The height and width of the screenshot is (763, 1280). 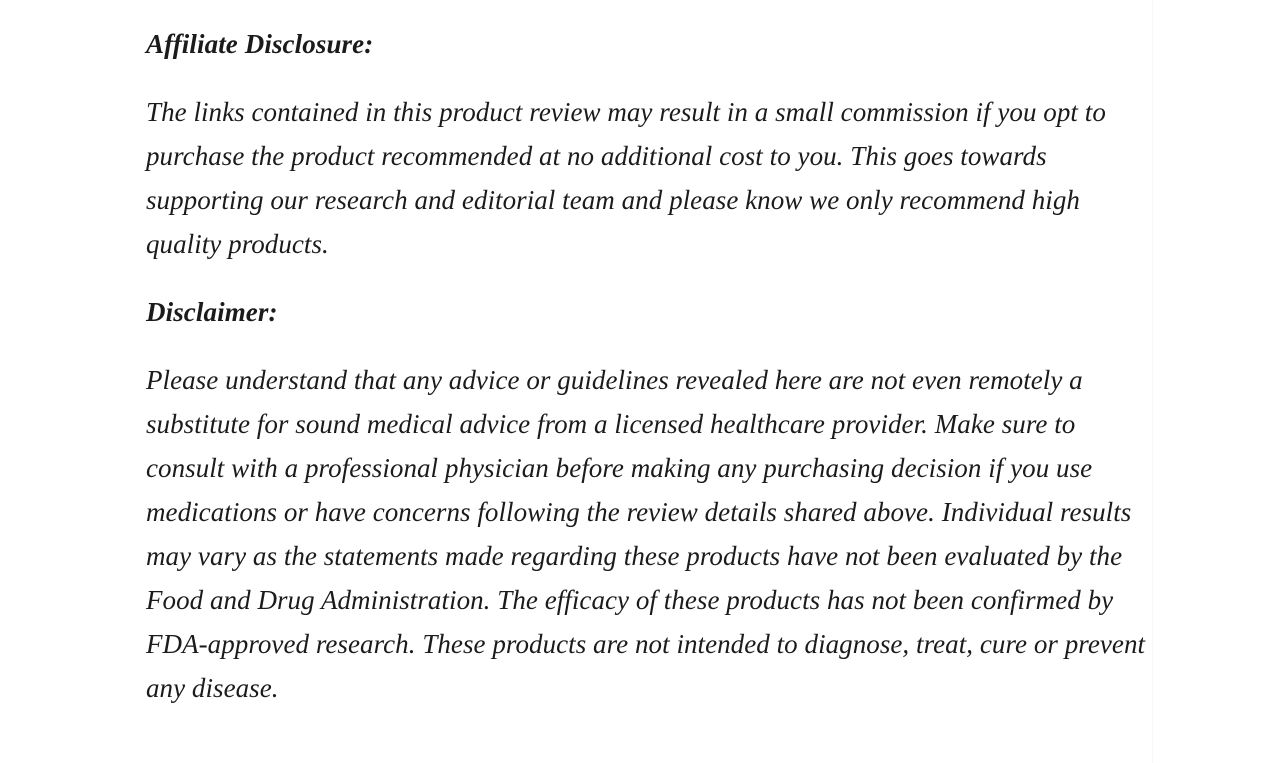 What do you see at coordinates (212, 312) in the screenshot?
I see `disclaimer-heading: Disclaimer:` at bounding box center [212, 312].